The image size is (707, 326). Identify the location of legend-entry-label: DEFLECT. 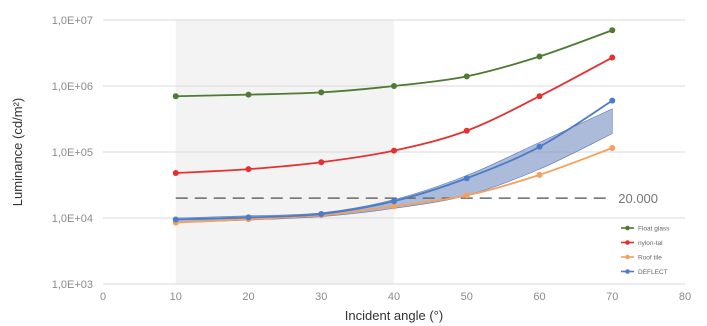
(653, 272).